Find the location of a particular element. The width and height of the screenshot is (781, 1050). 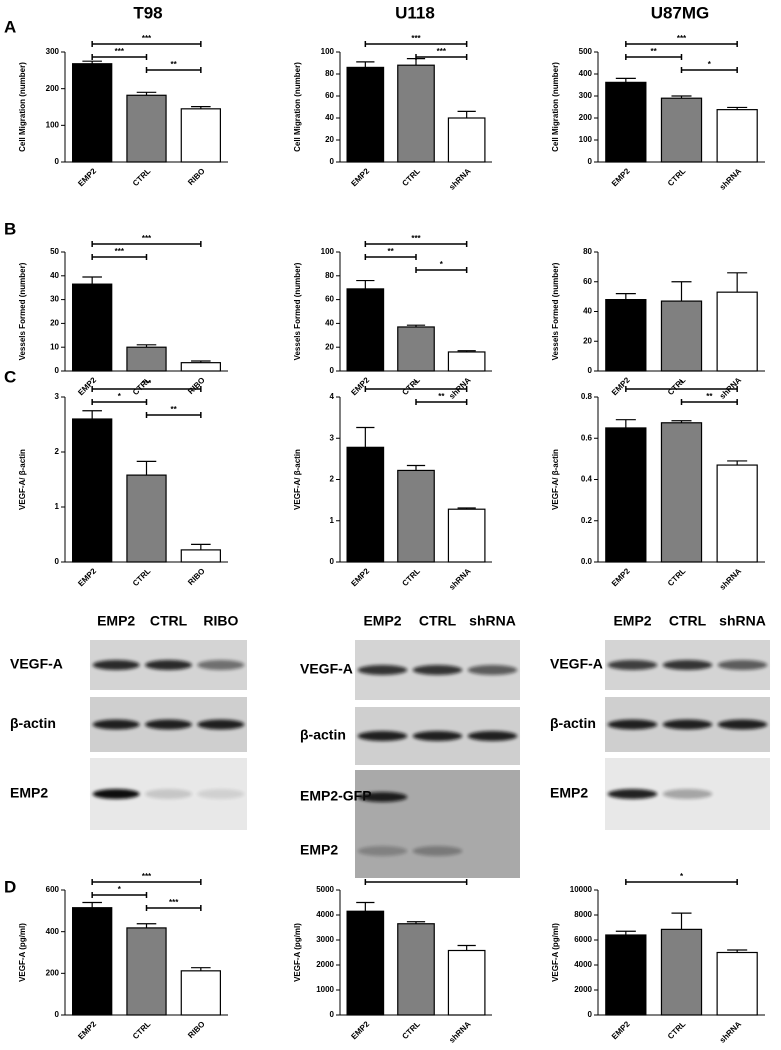

panel-label: A is located at coordinates (10, 26).